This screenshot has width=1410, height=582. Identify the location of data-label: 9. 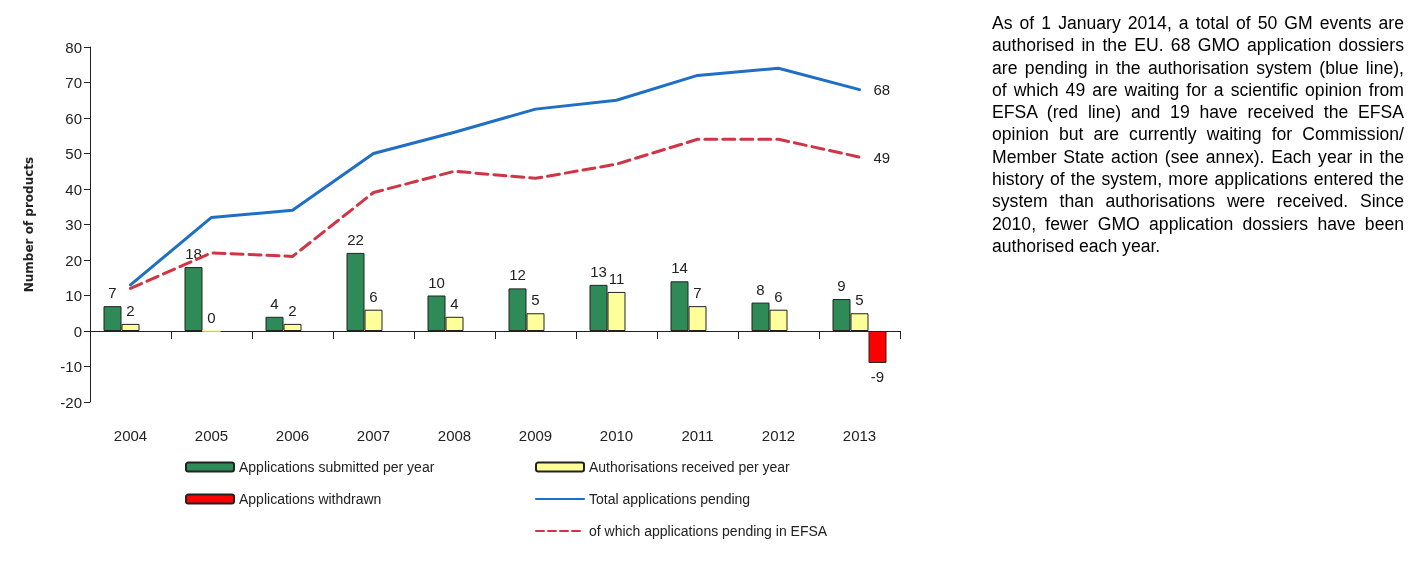
(841, 286).